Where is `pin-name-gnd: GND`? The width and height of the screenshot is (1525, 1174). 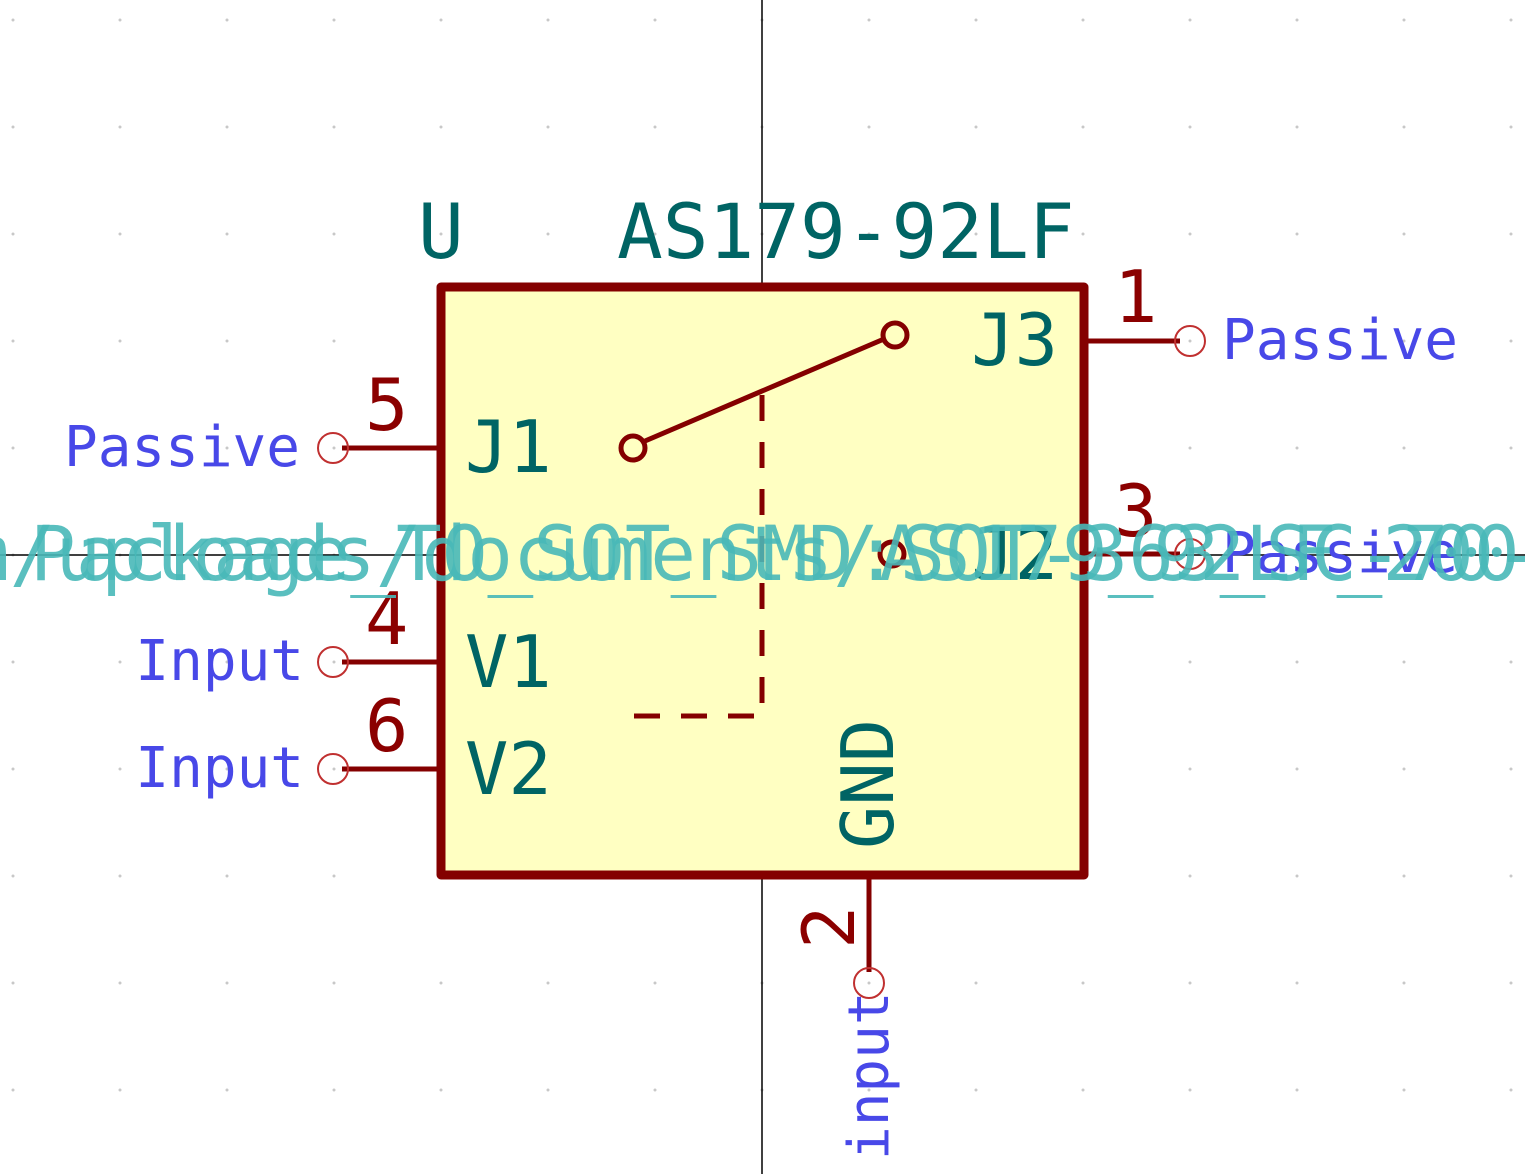 pin-name-gnd: GND is located at coordinates (868, 784).